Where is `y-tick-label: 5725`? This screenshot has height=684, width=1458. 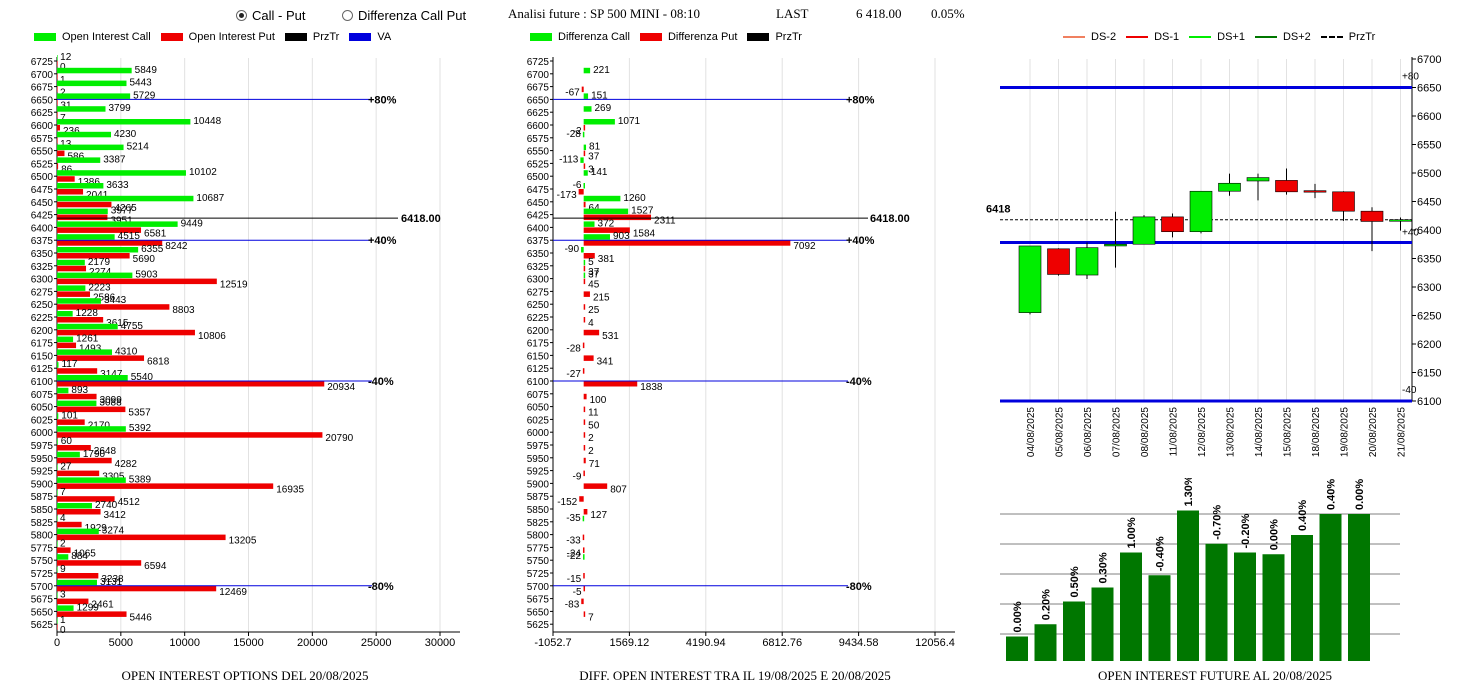 y-tick-label: 5725 is located at coordinates (538, 574).